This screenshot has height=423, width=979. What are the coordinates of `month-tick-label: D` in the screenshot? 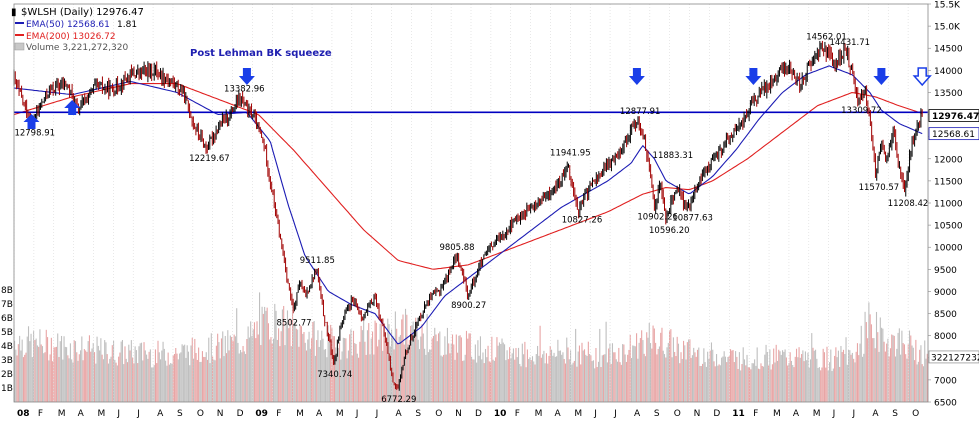 It's located at (478, 414).